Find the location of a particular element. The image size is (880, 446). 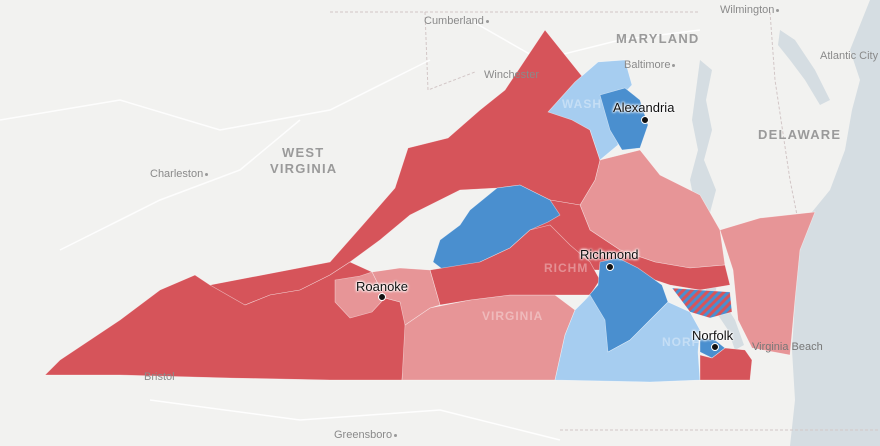

faded-label-washington: WASH is located at coordinates (582, 104).